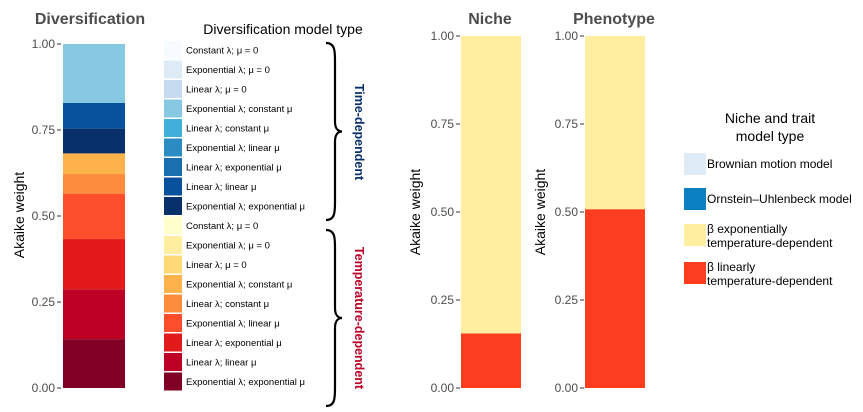 This screenshot has height=412, width=863. What do you see at coordinates (614, 19) in the screenshot?
I see `phenotype-title: Phenotype` at bounding box center [614, 19].